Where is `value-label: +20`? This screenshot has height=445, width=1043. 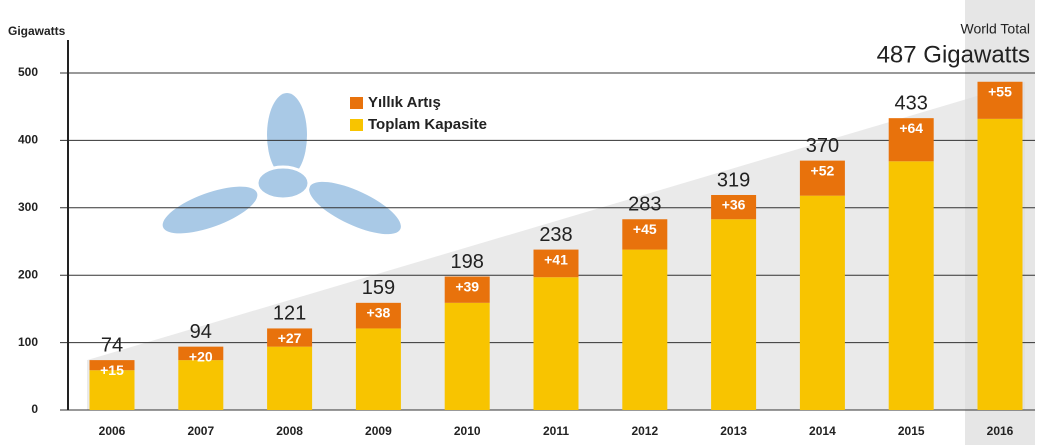 value-label: +20 is located at coordinates (201, 356).